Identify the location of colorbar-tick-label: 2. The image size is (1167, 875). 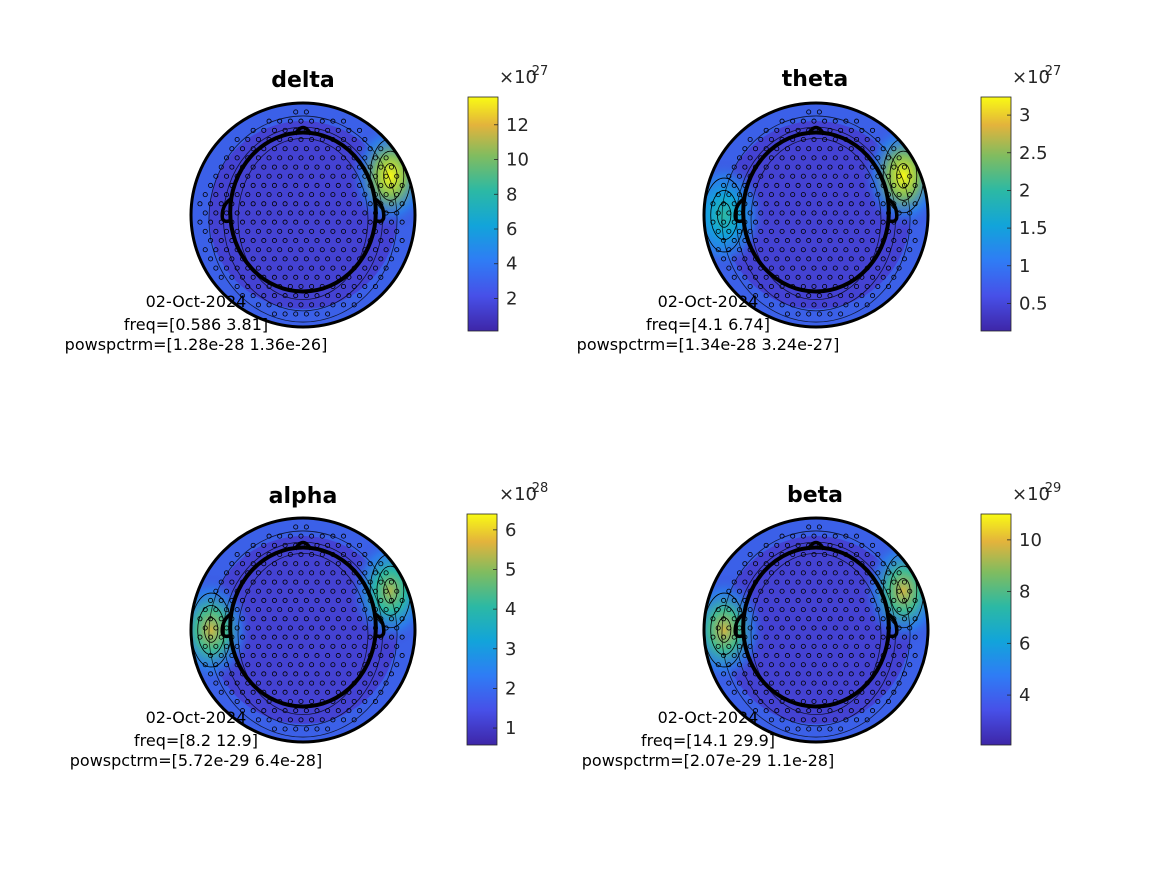
(1024, 190).